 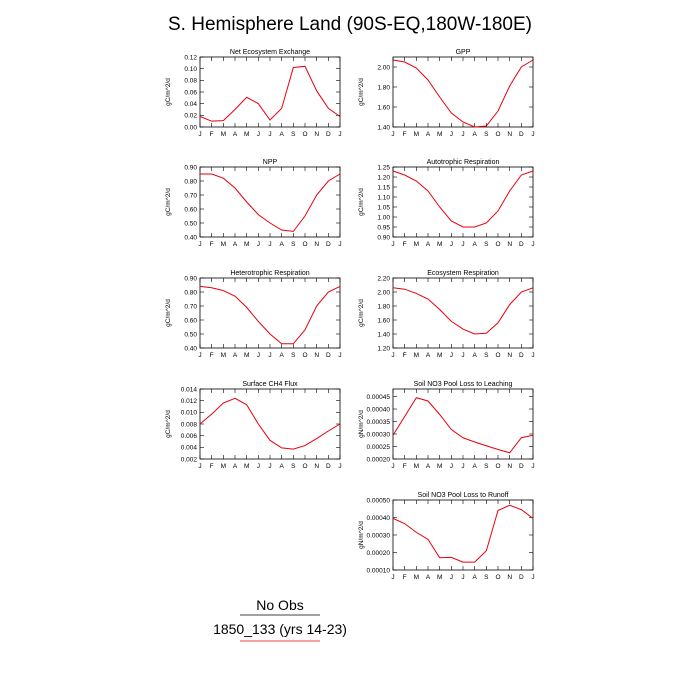 I want to click on x-tick-label-soil-no3-pool-loss-to-leaching-5: J, so click(x=451, y=466).